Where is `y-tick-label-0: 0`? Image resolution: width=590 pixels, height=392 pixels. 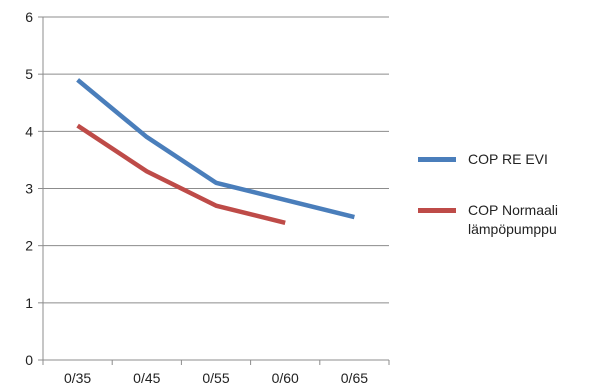 y-tick-label-0: 0 is located at coordinates (29, 360).